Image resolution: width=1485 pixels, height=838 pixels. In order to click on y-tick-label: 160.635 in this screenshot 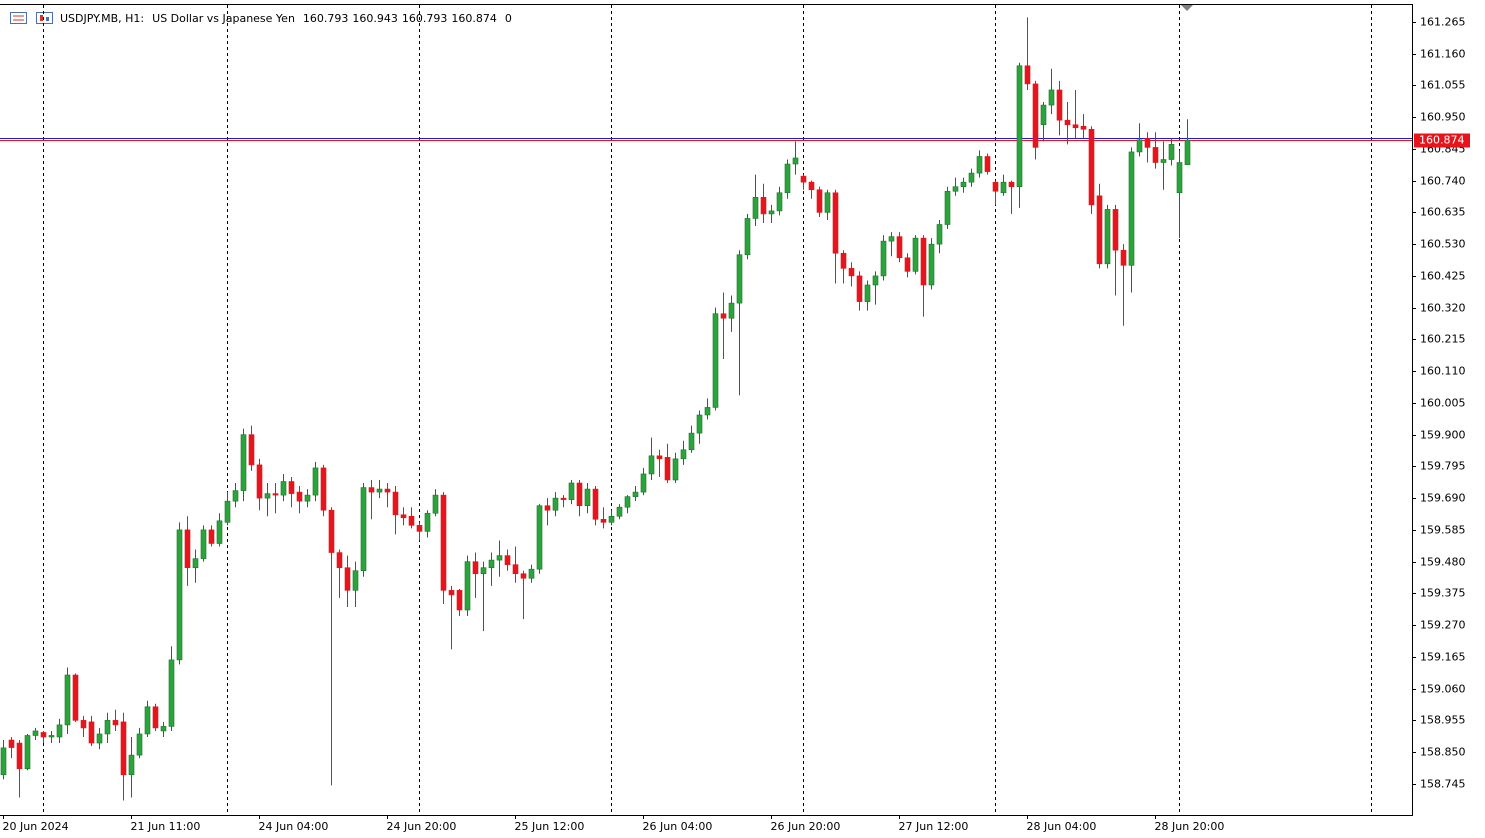, I will do `click(1443, 212)`.